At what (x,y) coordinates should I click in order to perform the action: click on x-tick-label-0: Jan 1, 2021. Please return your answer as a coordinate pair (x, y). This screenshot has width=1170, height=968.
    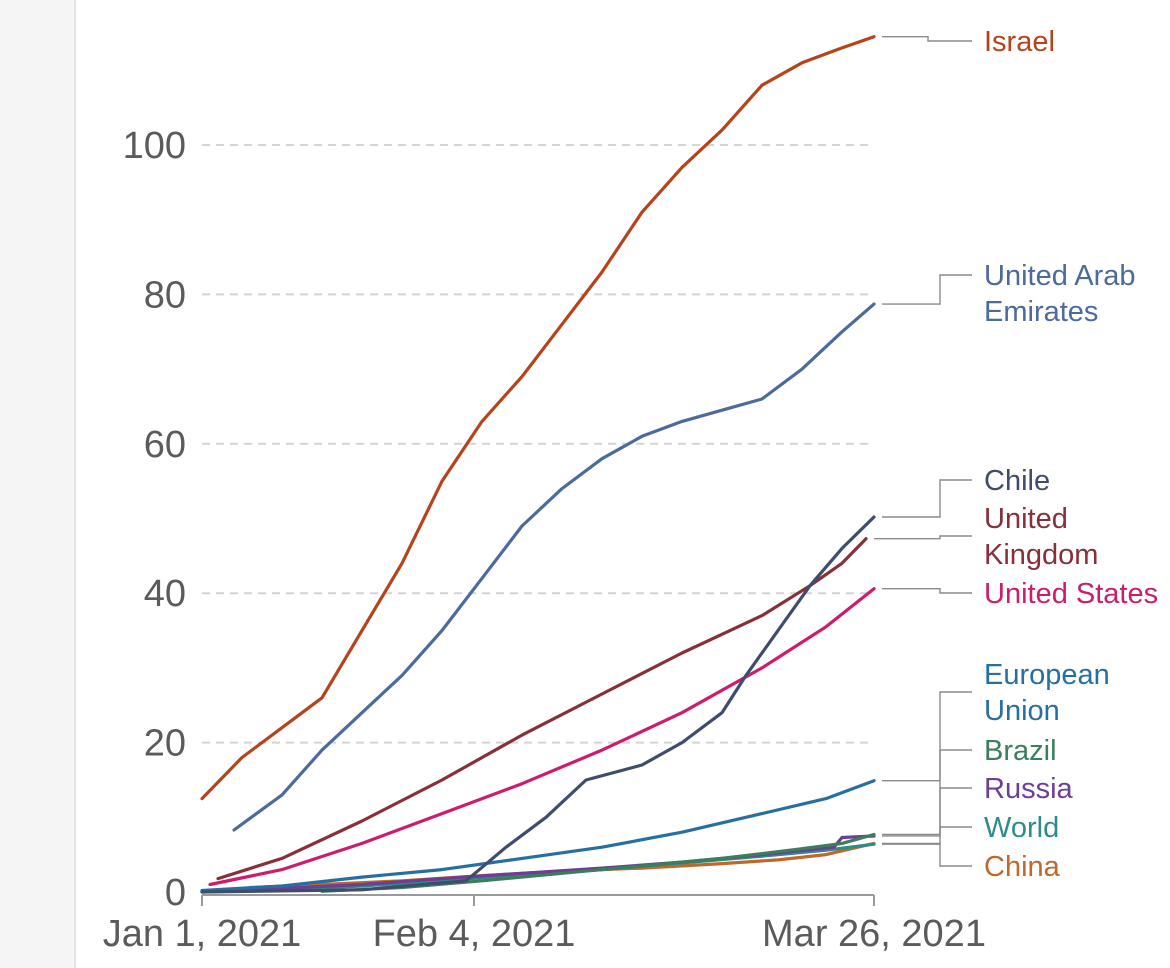
    Looking at the image, I should click on (202, 934).